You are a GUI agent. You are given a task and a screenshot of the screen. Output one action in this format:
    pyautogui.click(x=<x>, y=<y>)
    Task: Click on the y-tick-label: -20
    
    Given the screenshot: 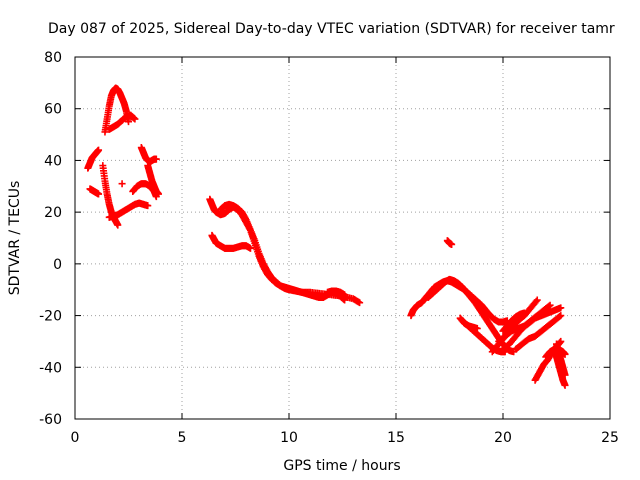 What is the action you would take?
    pyautogui.click(x=50, y=317)
    